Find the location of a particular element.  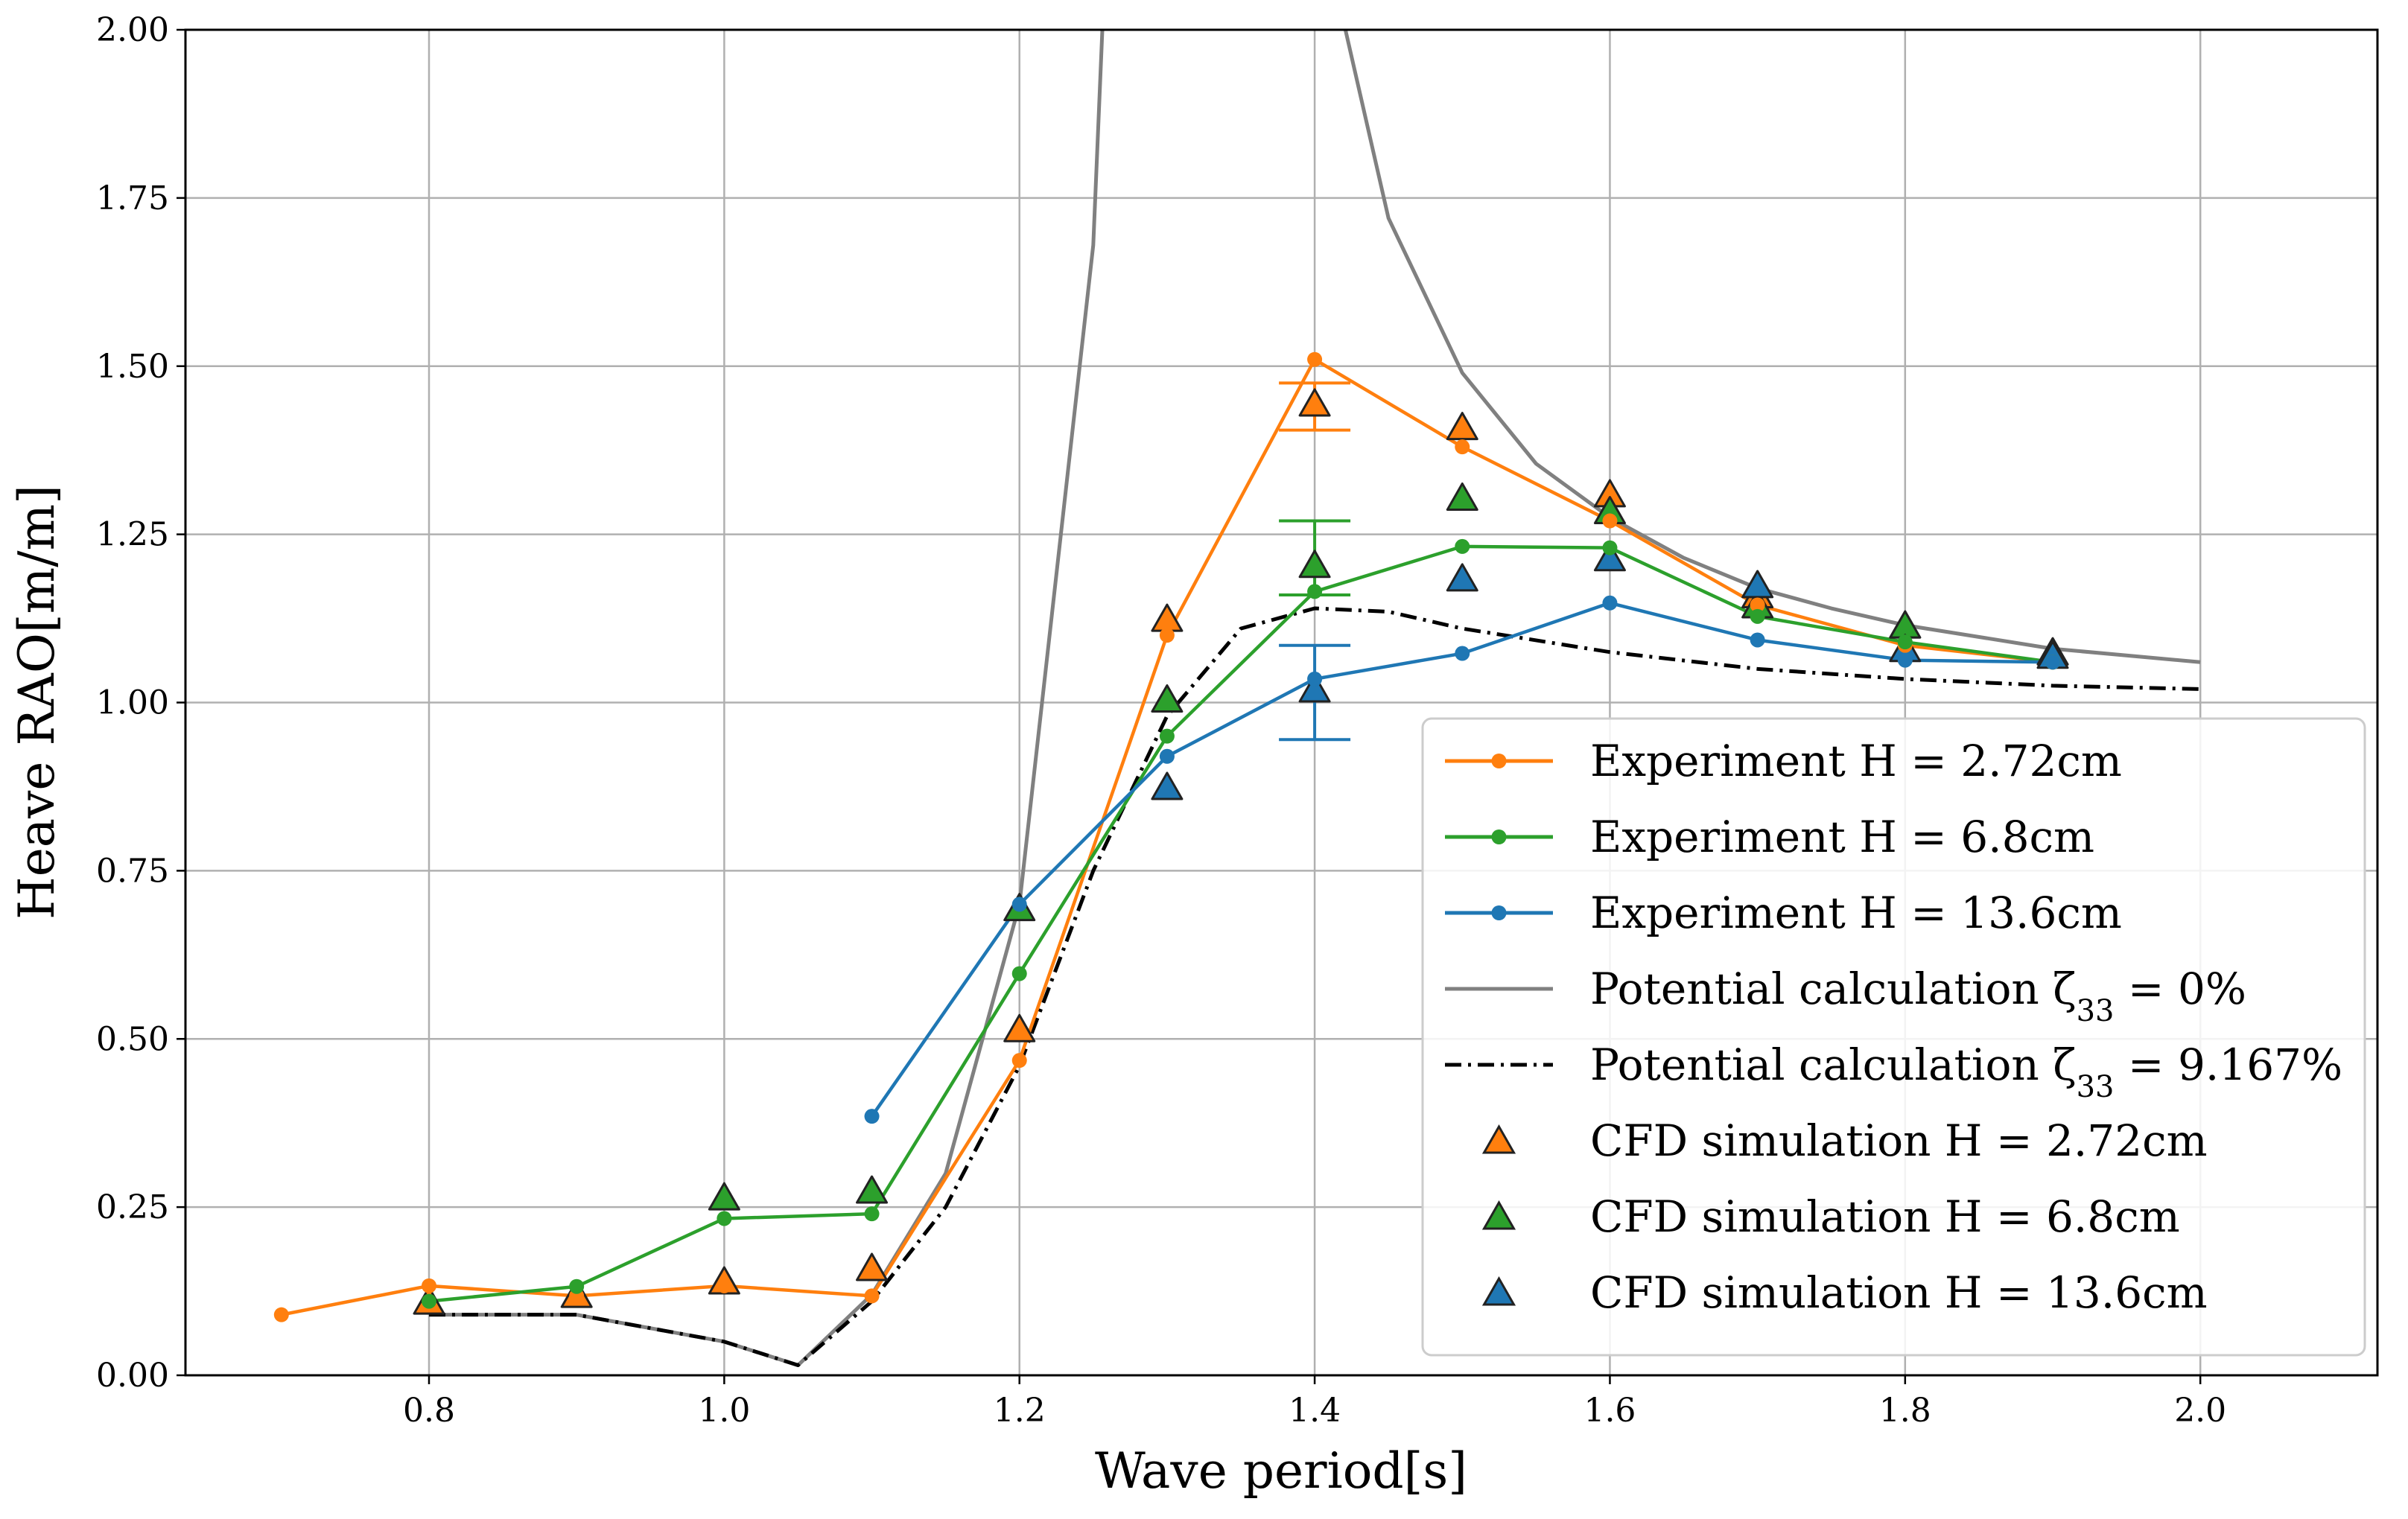

x-tick-label: 1.4 is located at coordinates (1315, 1411).